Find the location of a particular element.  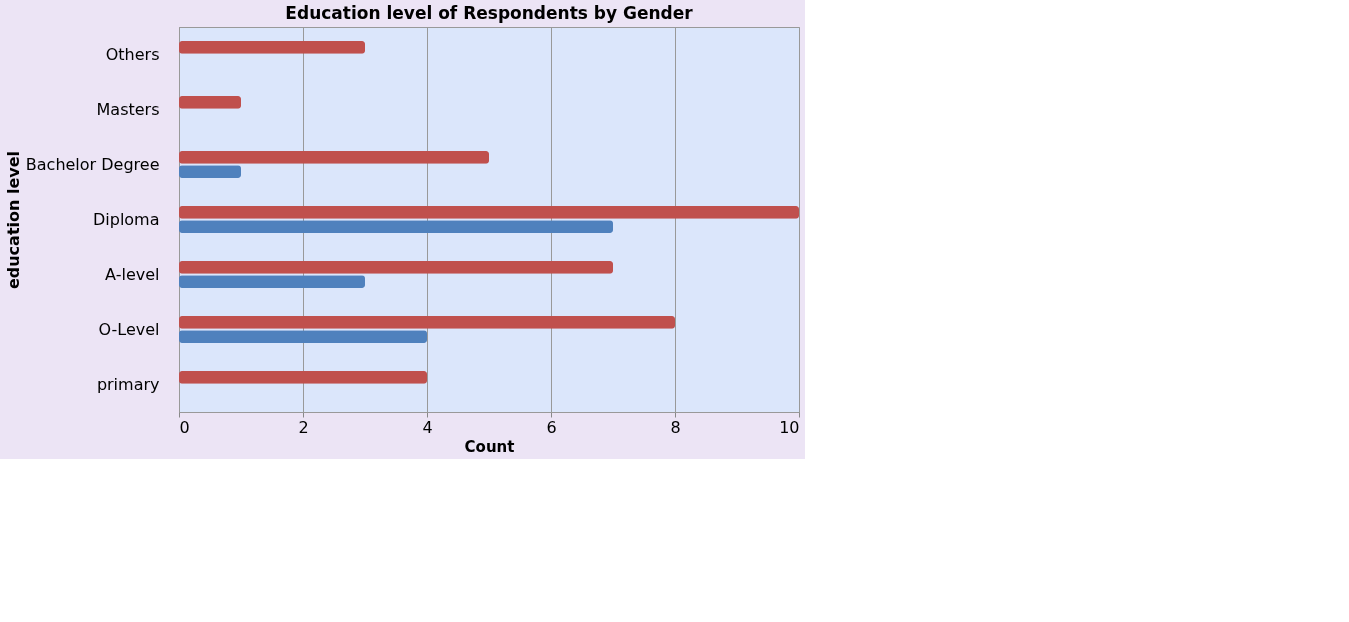

y-tick-label: A-level is located at coordinates (132, 274).